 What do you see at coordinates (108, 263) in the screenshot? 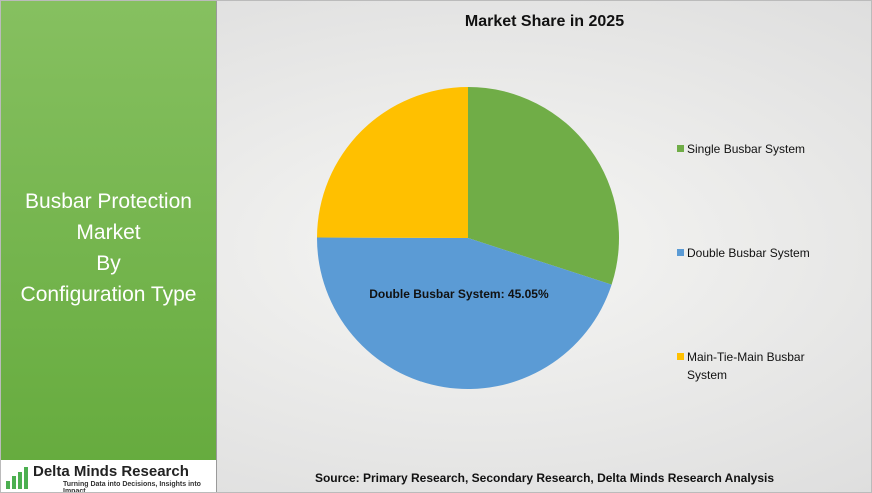
I see `sidebar-title-line: By` at bounding box center [108, 263].